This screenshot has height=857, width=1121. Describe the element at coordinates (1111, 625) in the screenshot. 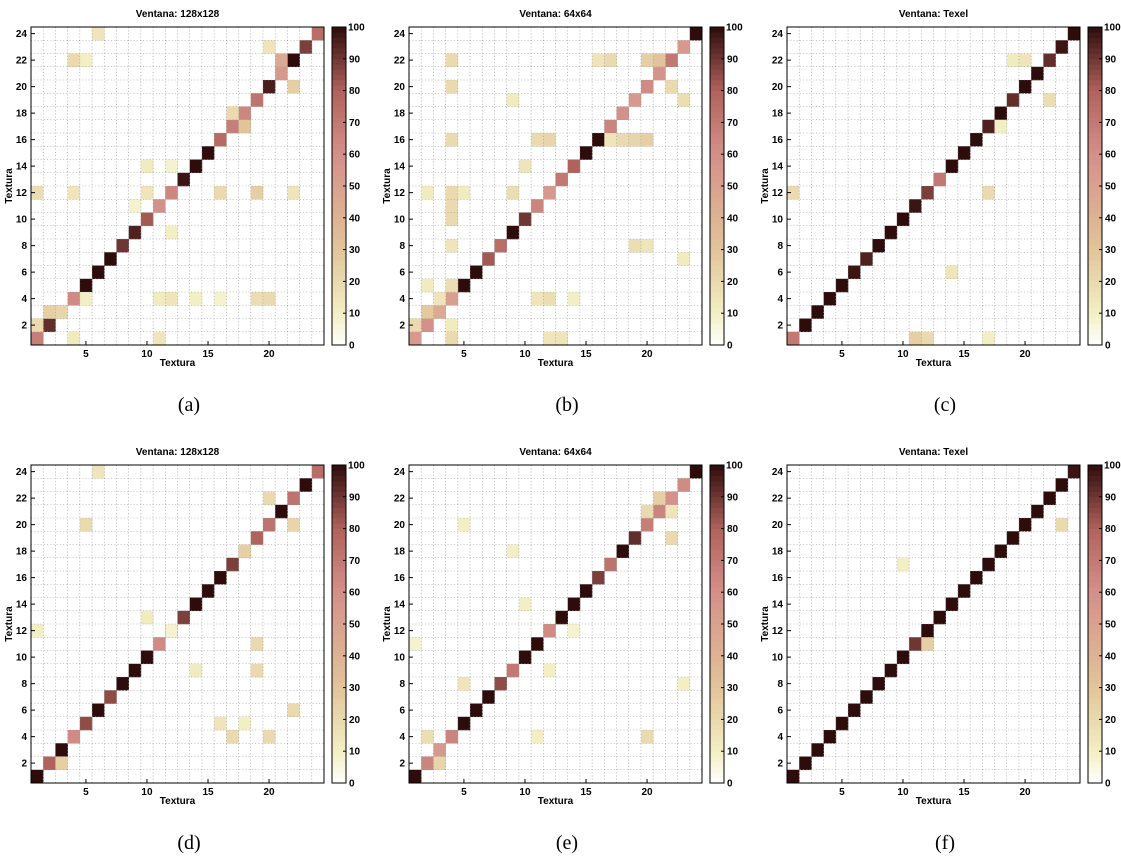

I see `colorbar-tick-label: 50` at that location.